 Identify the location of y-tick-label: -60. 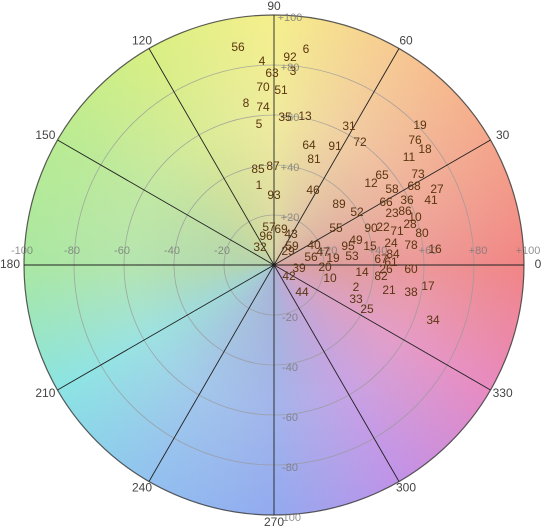
(290, 418).